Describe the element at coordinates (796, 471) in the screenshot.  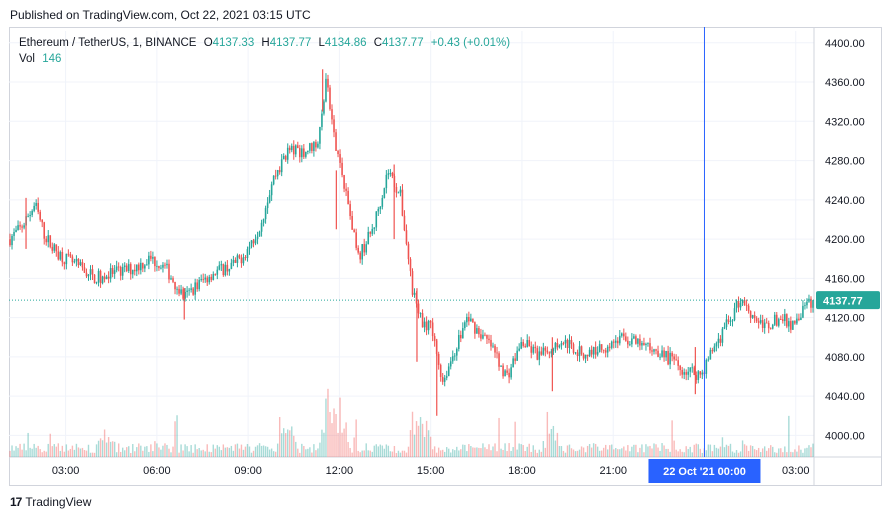
I see `time-tick-label: 03:00` at that location.